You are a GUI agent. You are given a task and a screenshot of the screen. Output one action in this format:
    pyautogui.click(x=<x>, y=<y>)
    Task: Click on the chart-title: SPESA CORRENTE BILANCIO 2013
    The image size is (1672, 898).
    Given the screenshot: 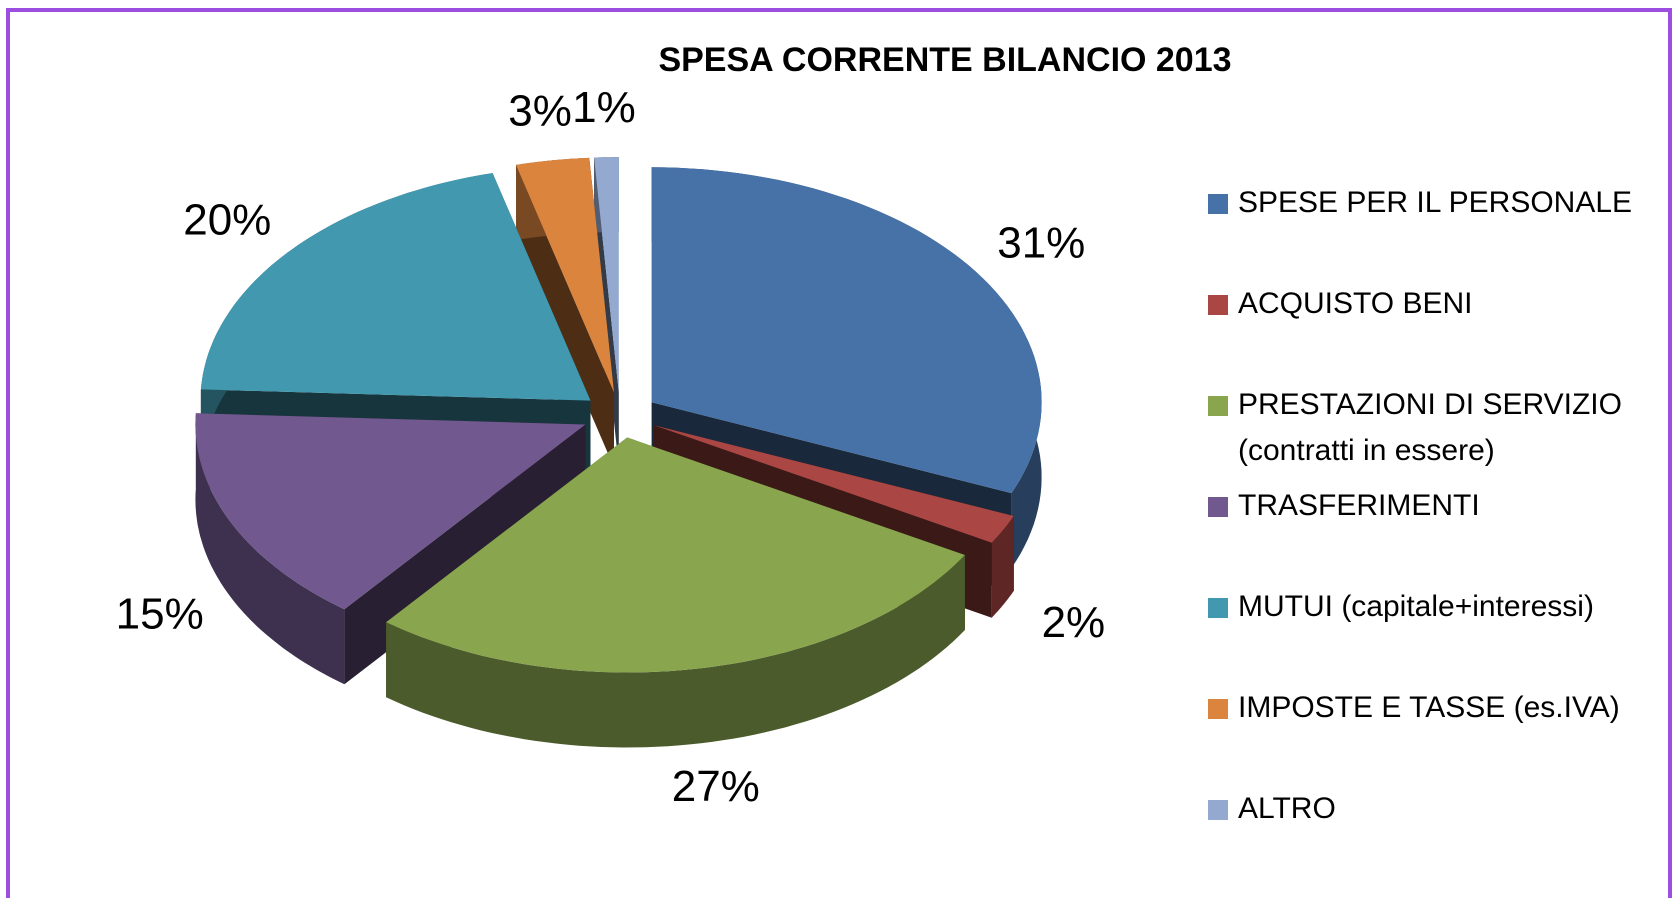 What is the action you would take?
    pyautogui.click(x=944, y=60)
    